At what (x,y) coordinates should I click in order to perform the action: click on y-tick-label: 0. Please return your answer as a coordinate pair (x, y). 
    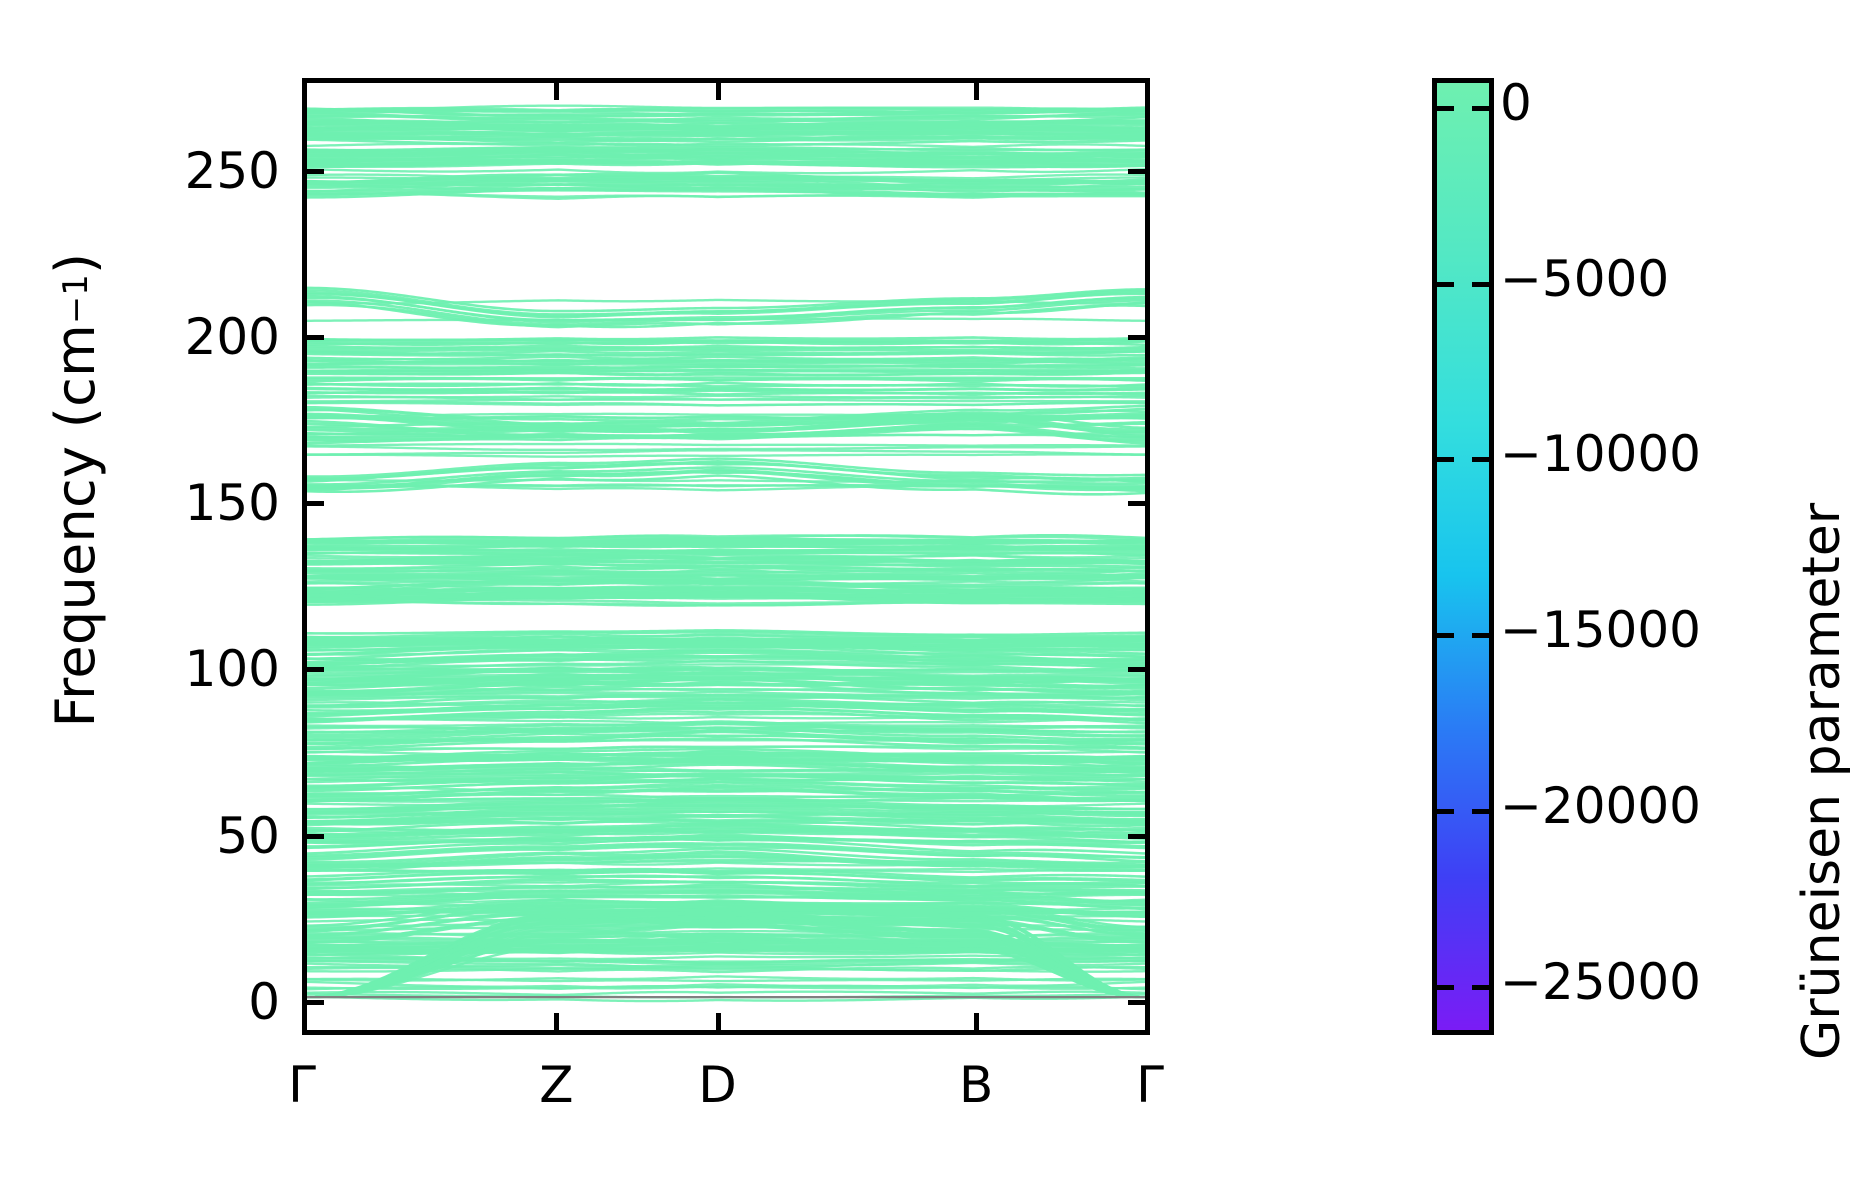
    Looking at the image, I should click on (264, 1001).